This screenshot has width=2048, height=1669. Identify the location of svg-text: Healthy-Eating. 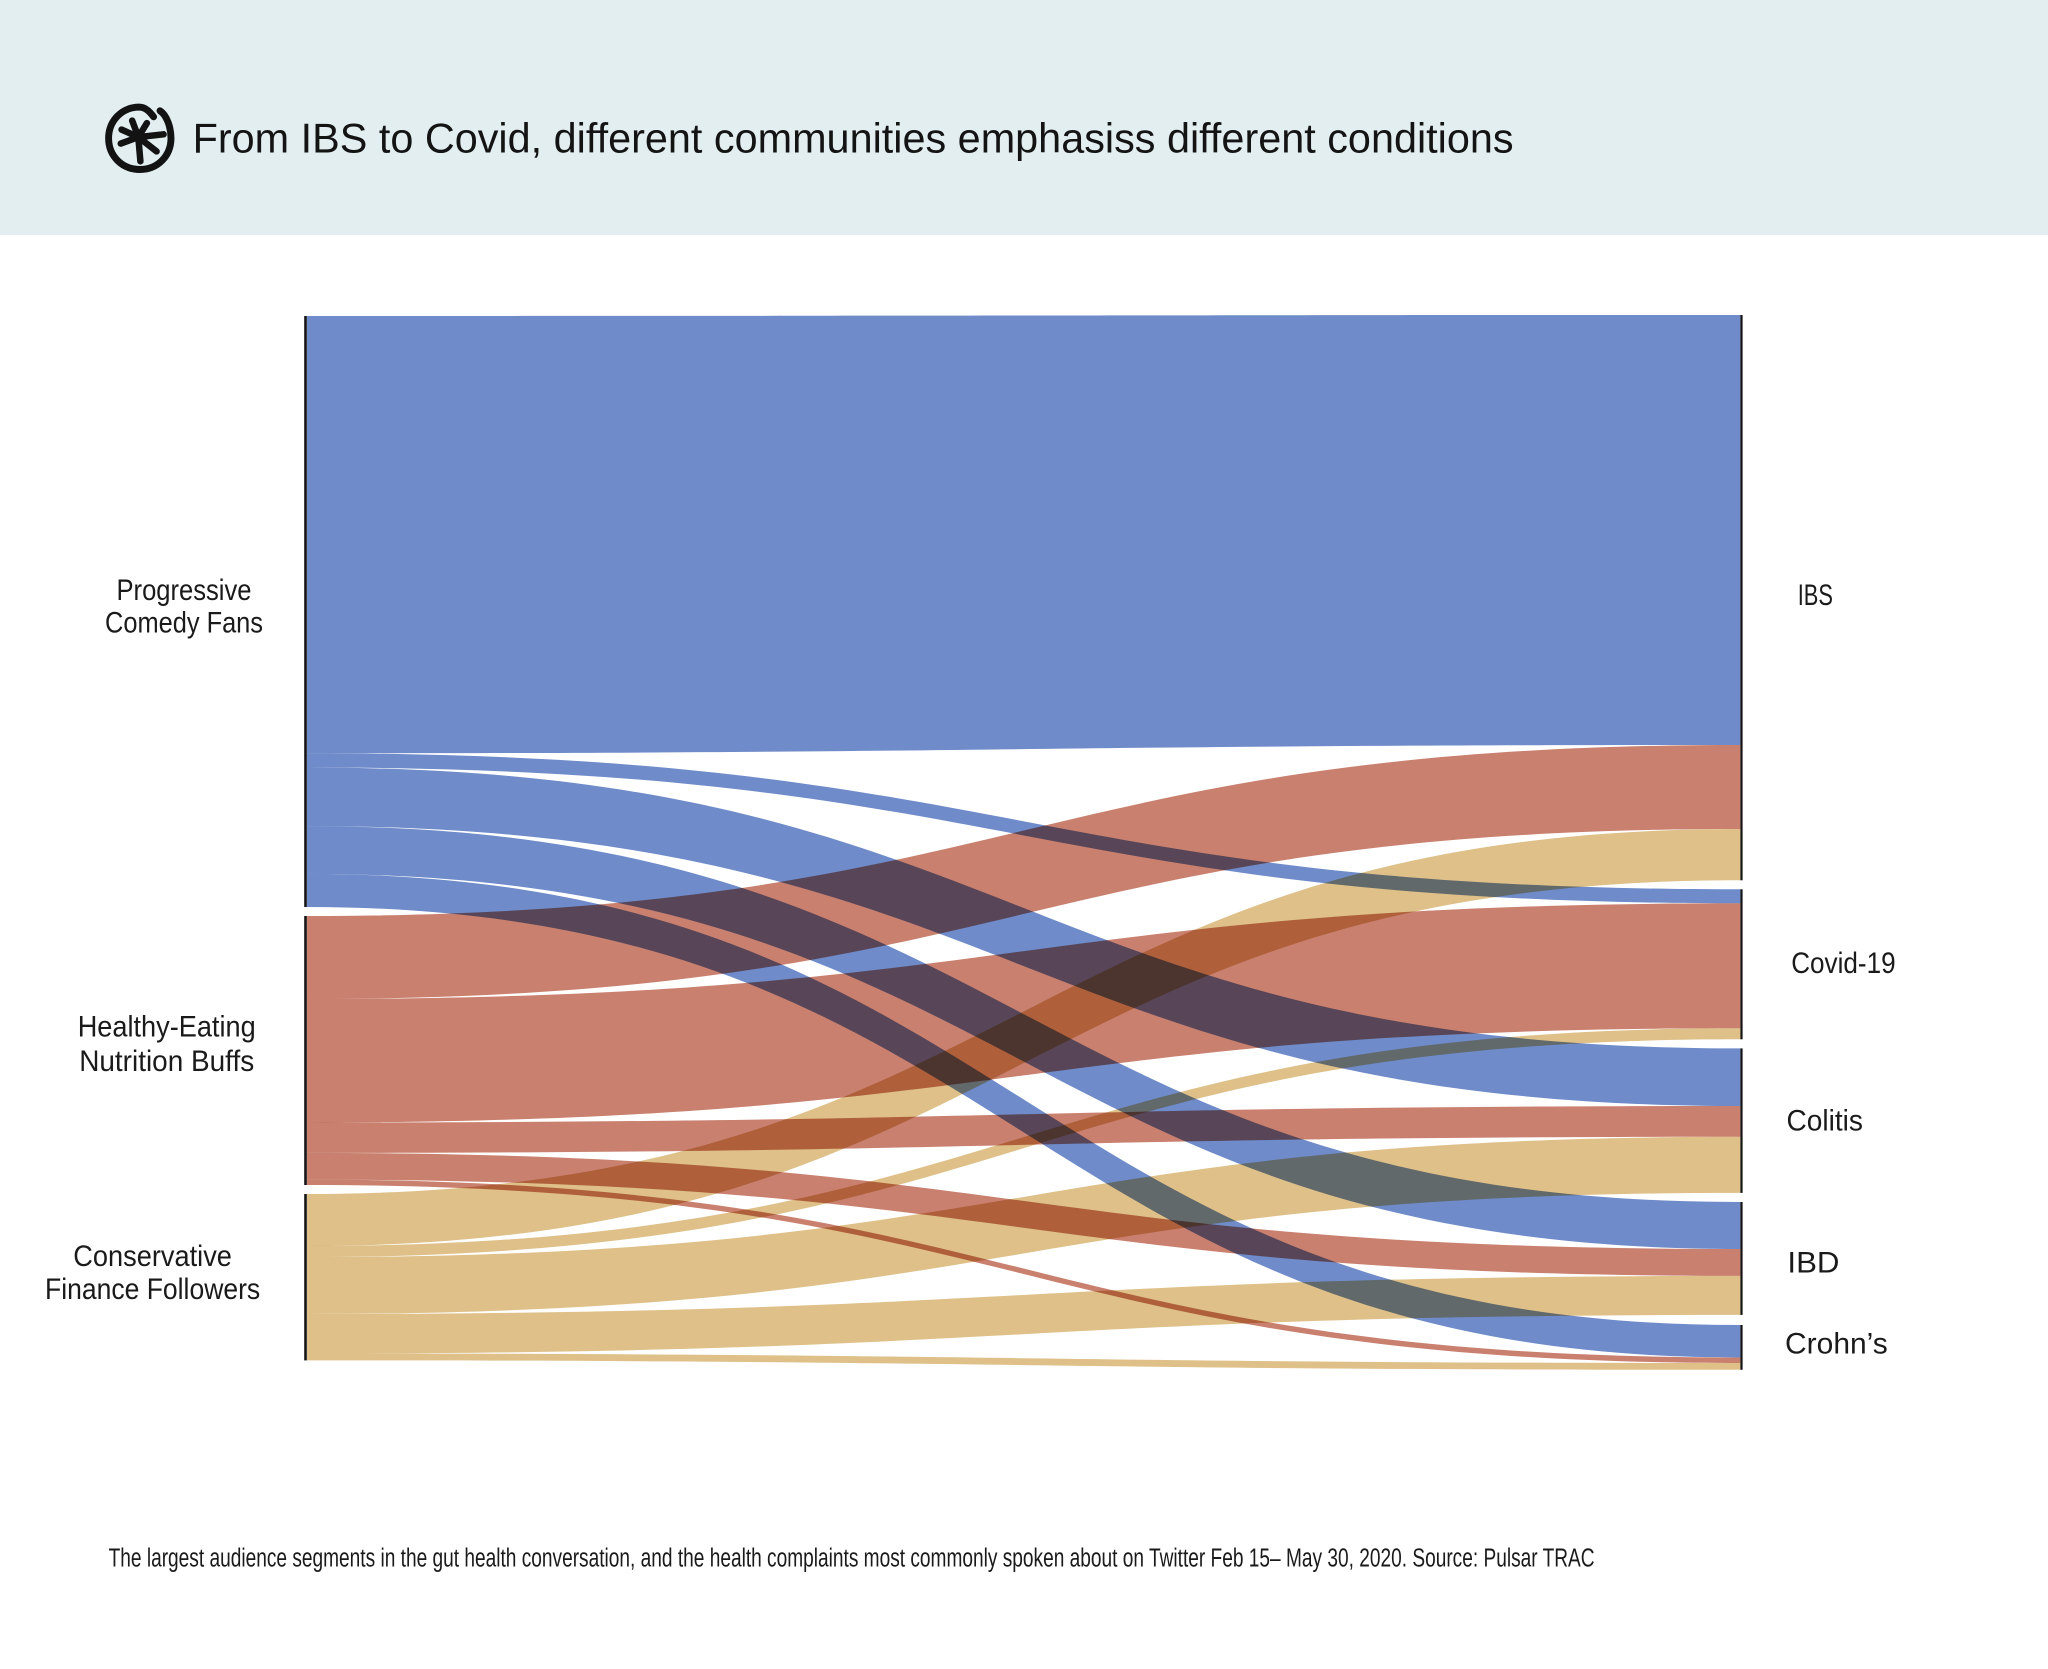
(167, 1027).